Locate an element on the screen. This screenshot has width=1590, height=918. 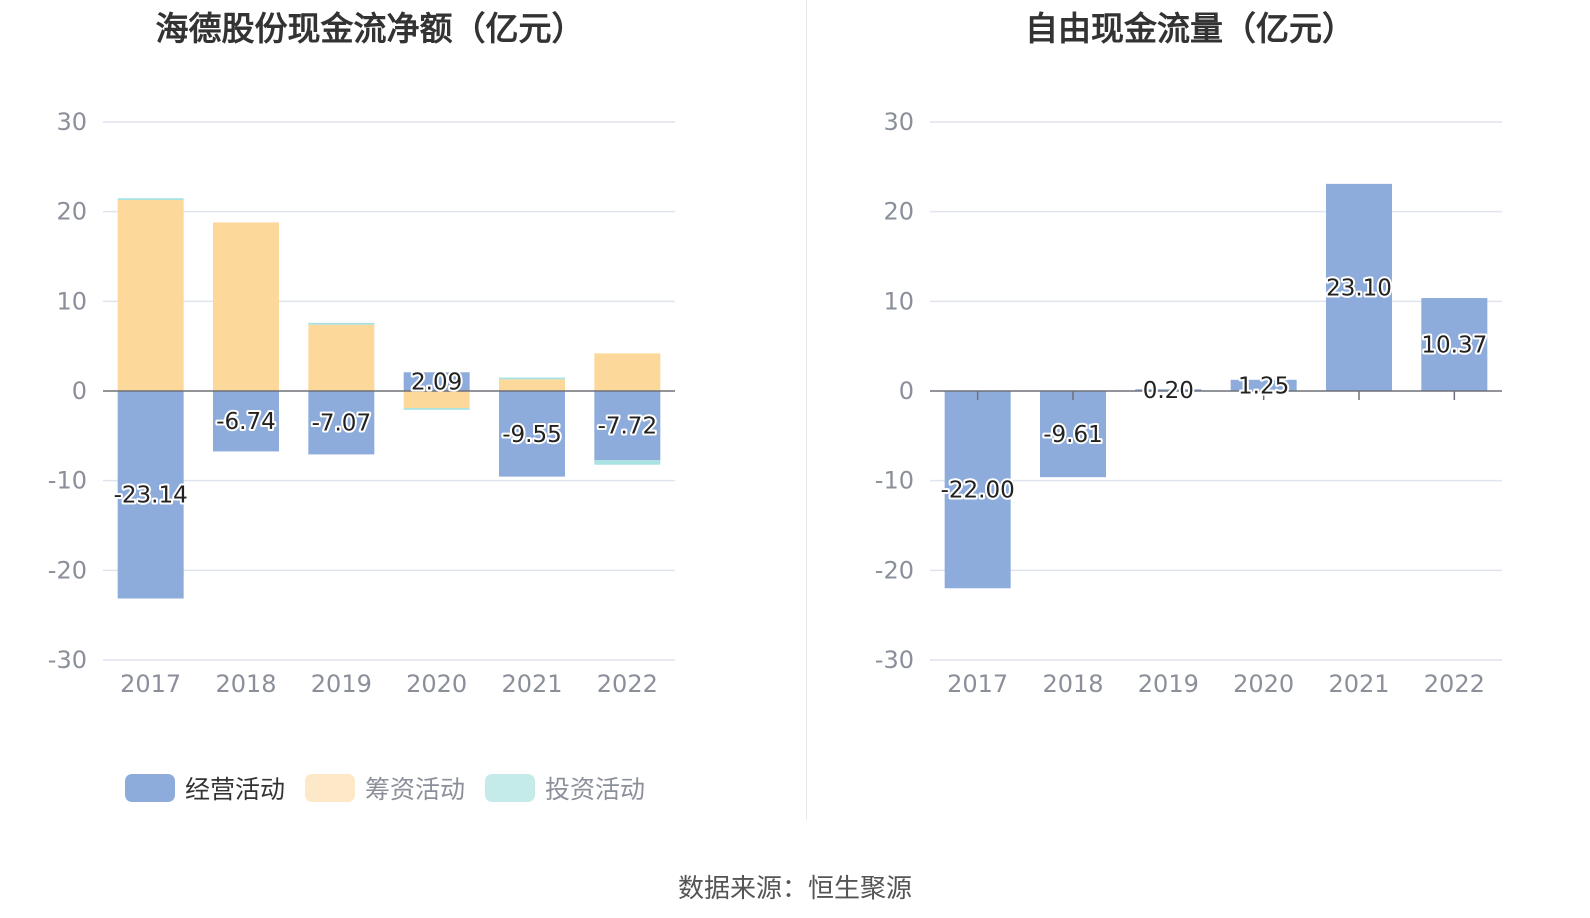
right-y-tick-label: -10 is located at coordinates (894, 481).